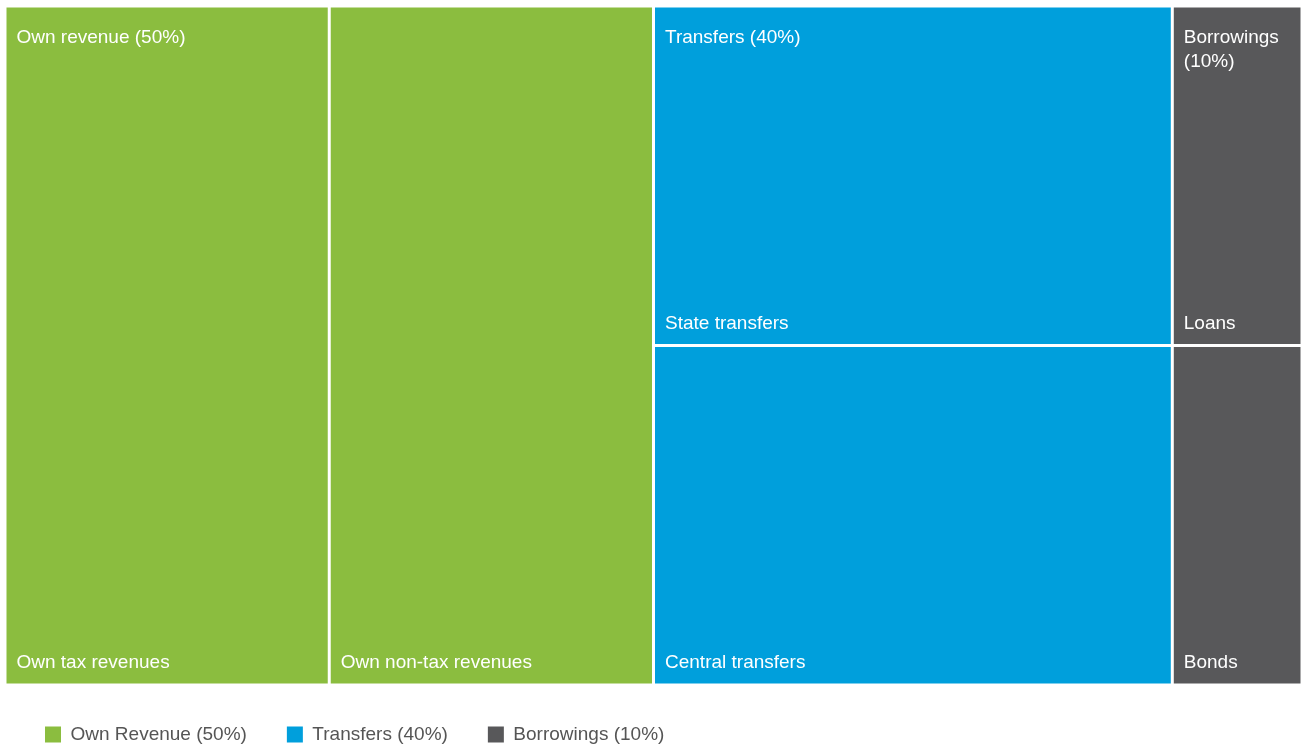 The width and height of the screenshot is (1302, 754). Describe the element at coordinates (589, 733) in the screenshot. I see `legend-label: Borrowings (10%)` at that location.